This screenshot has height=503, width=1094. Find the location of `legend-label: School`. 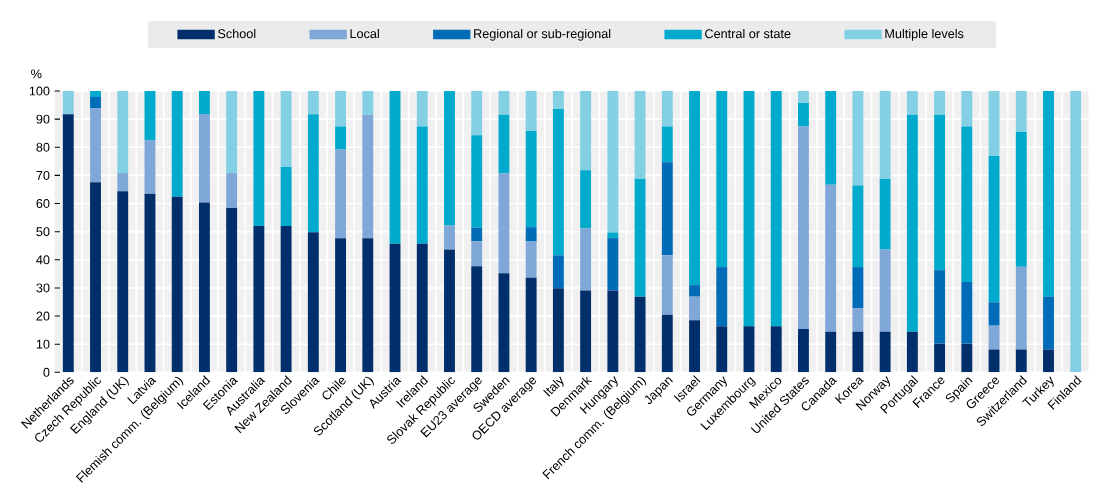

legend-label: School is located at coordinates (237, 33).